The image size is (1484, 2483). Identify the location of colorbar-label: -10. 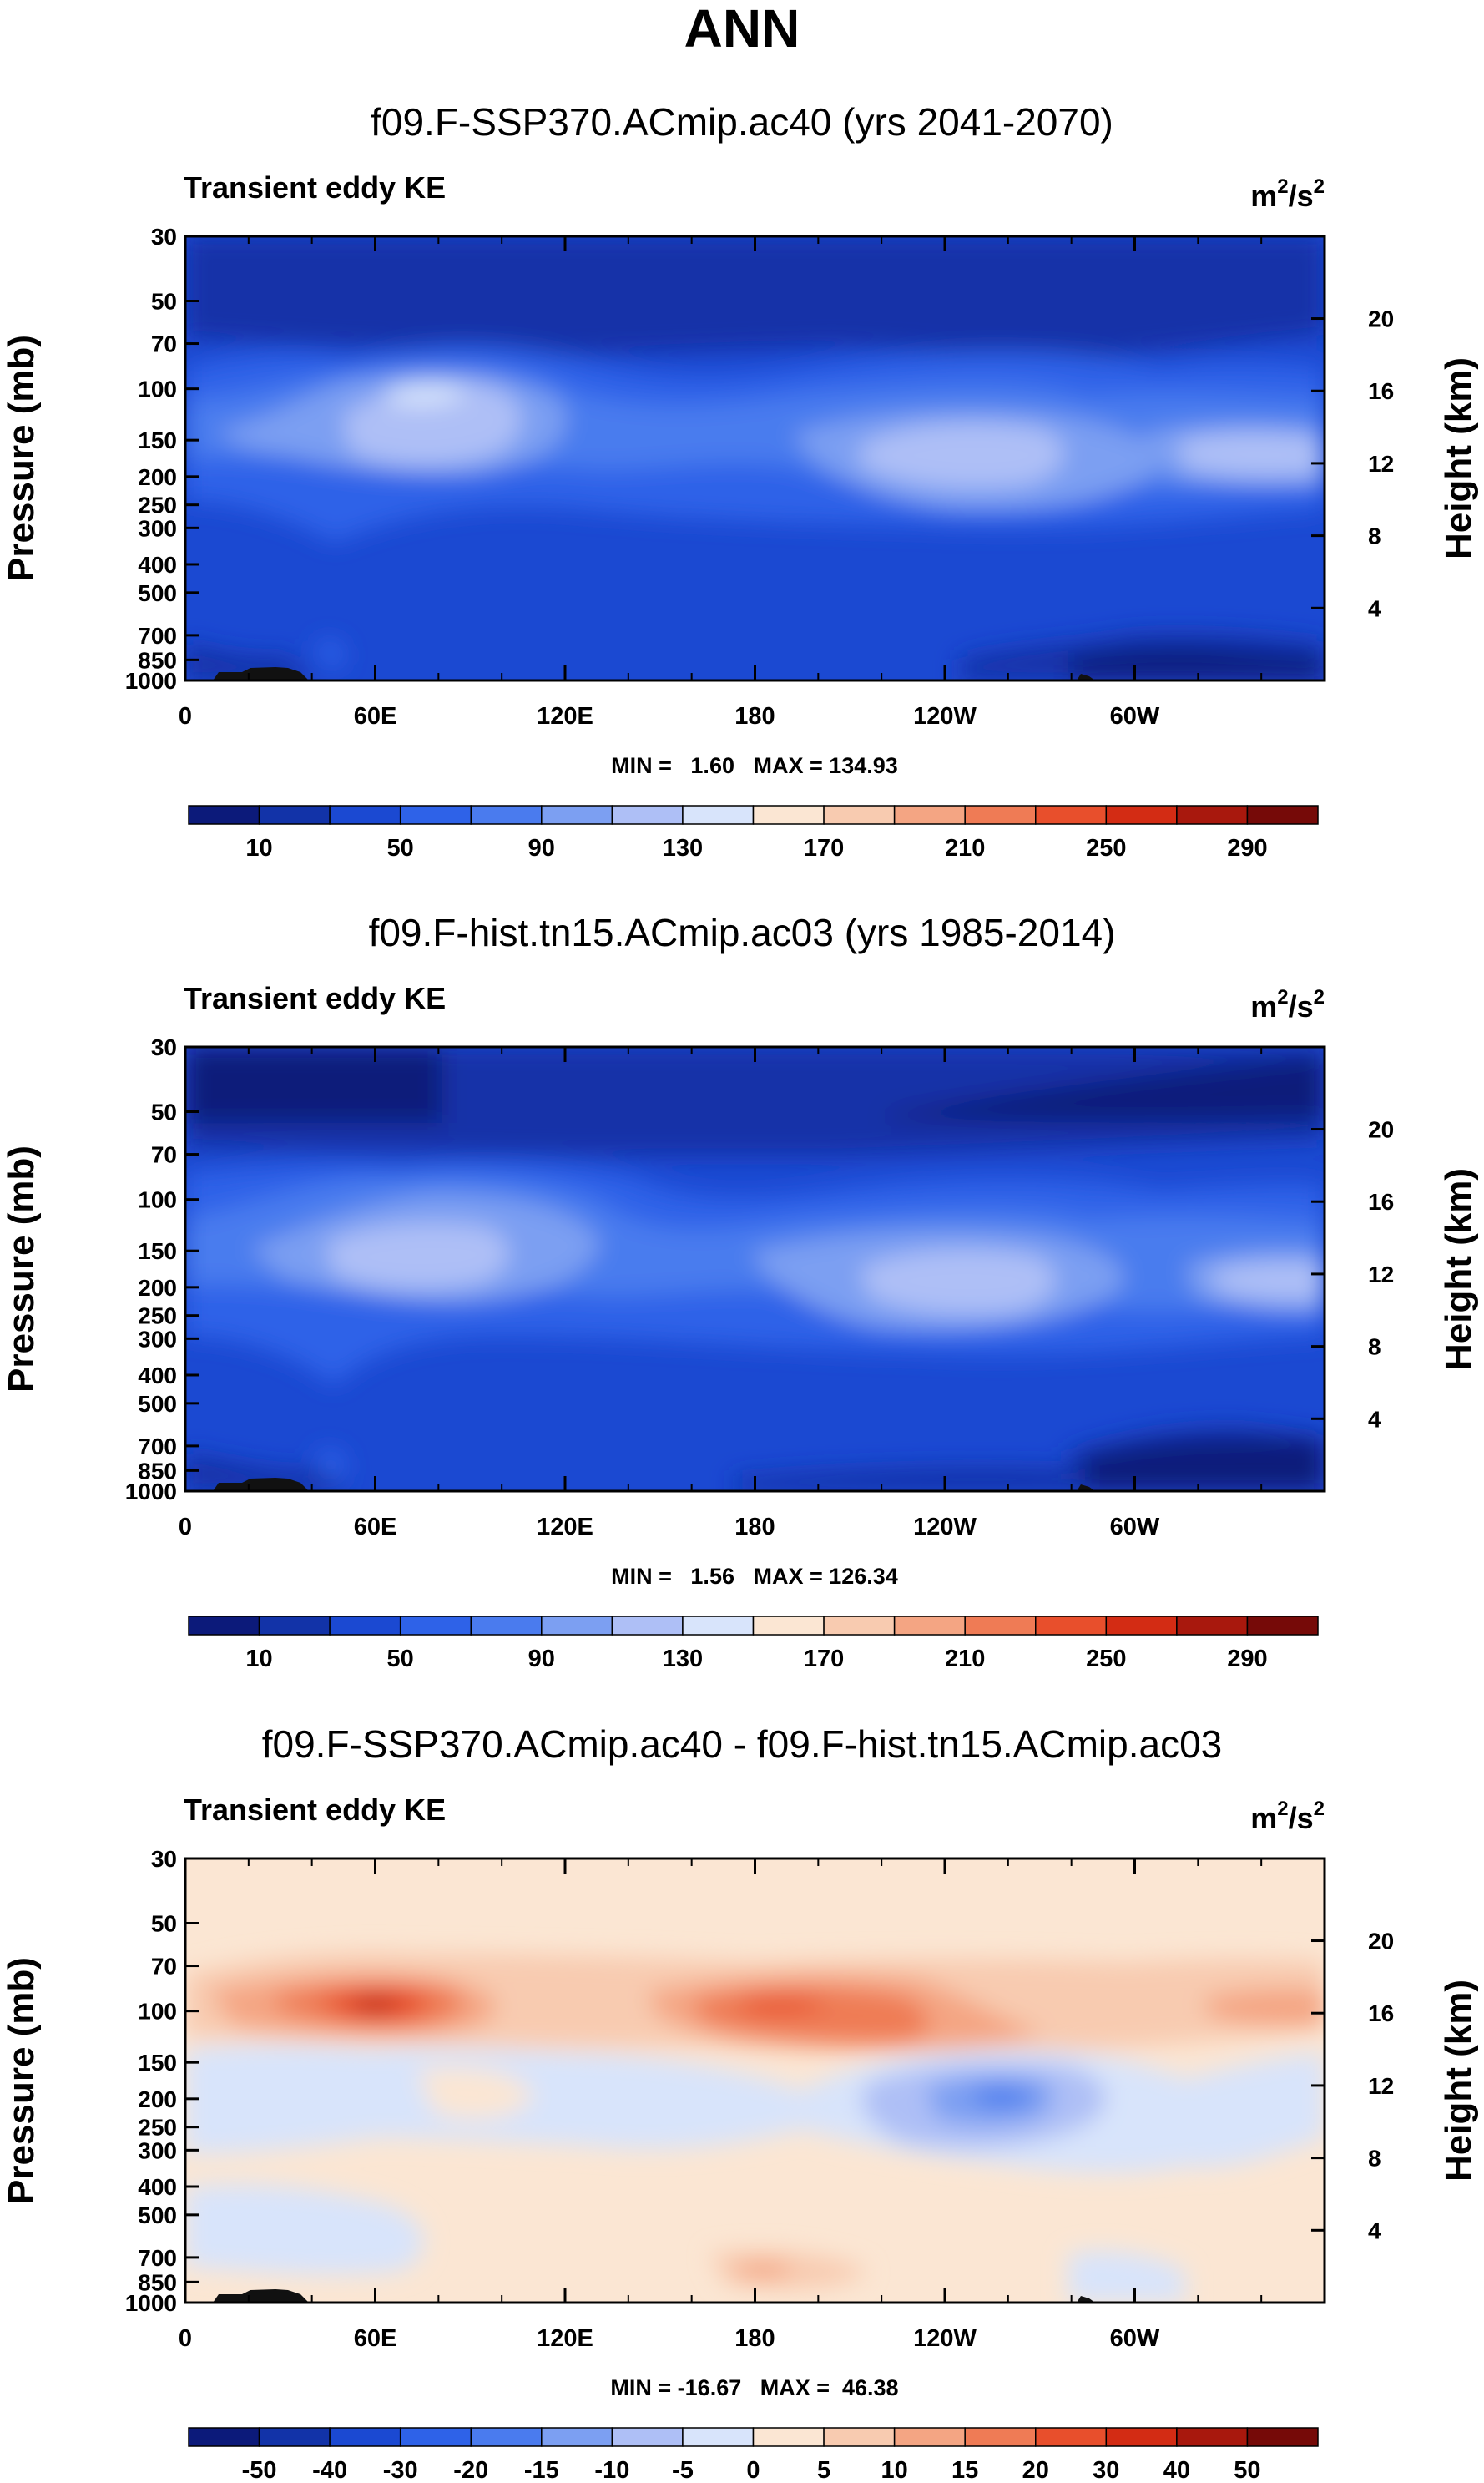
(611, 2470).